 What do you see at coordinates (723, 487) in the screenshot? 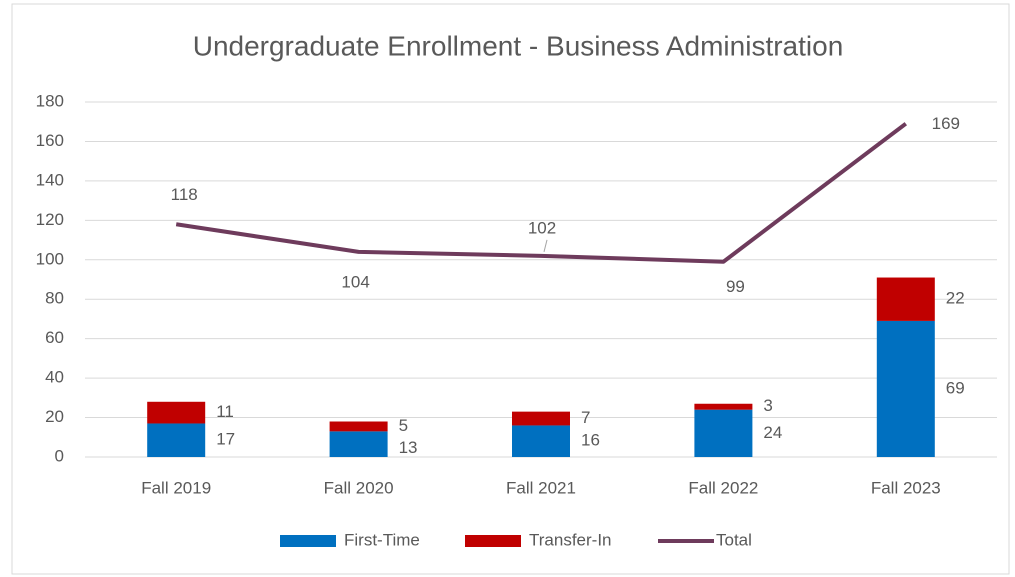
I see `x-tick-label: Fall 2022` at bounding box center [723, 487].